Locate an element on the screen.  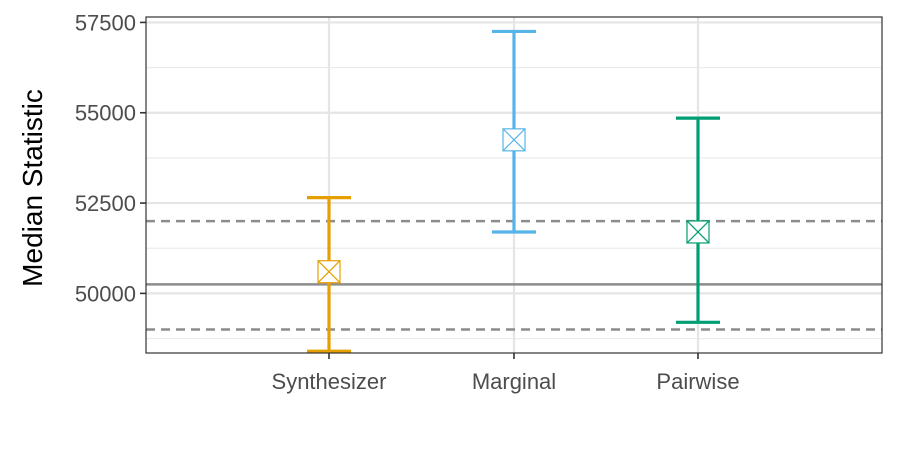
error-bar-synthesizer is located at coordinates (329, 274).